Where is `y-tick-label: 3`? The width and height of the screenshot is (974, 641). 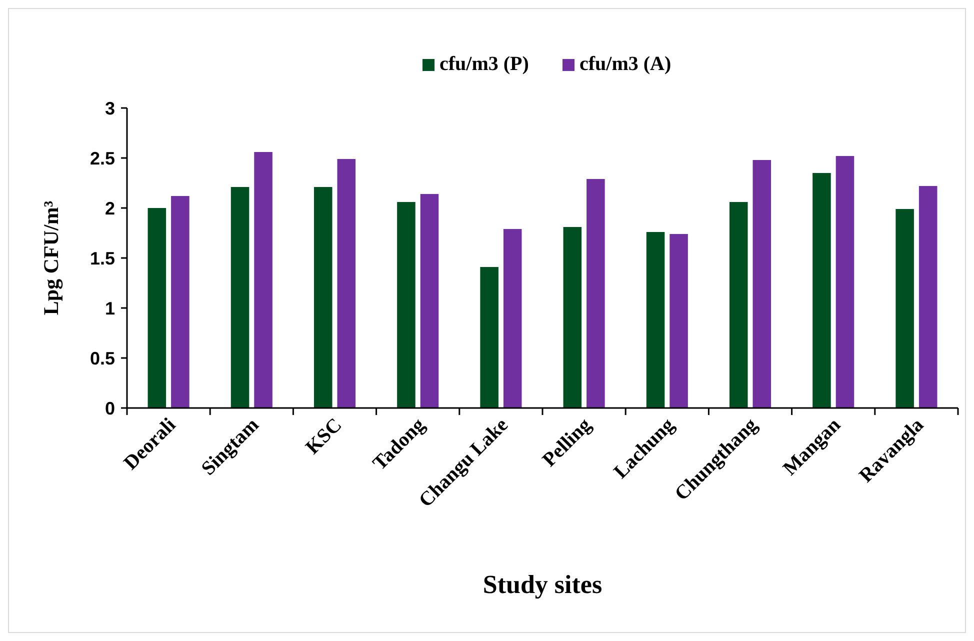 y-tick-label: 3 is located at coordinates (109, 108).